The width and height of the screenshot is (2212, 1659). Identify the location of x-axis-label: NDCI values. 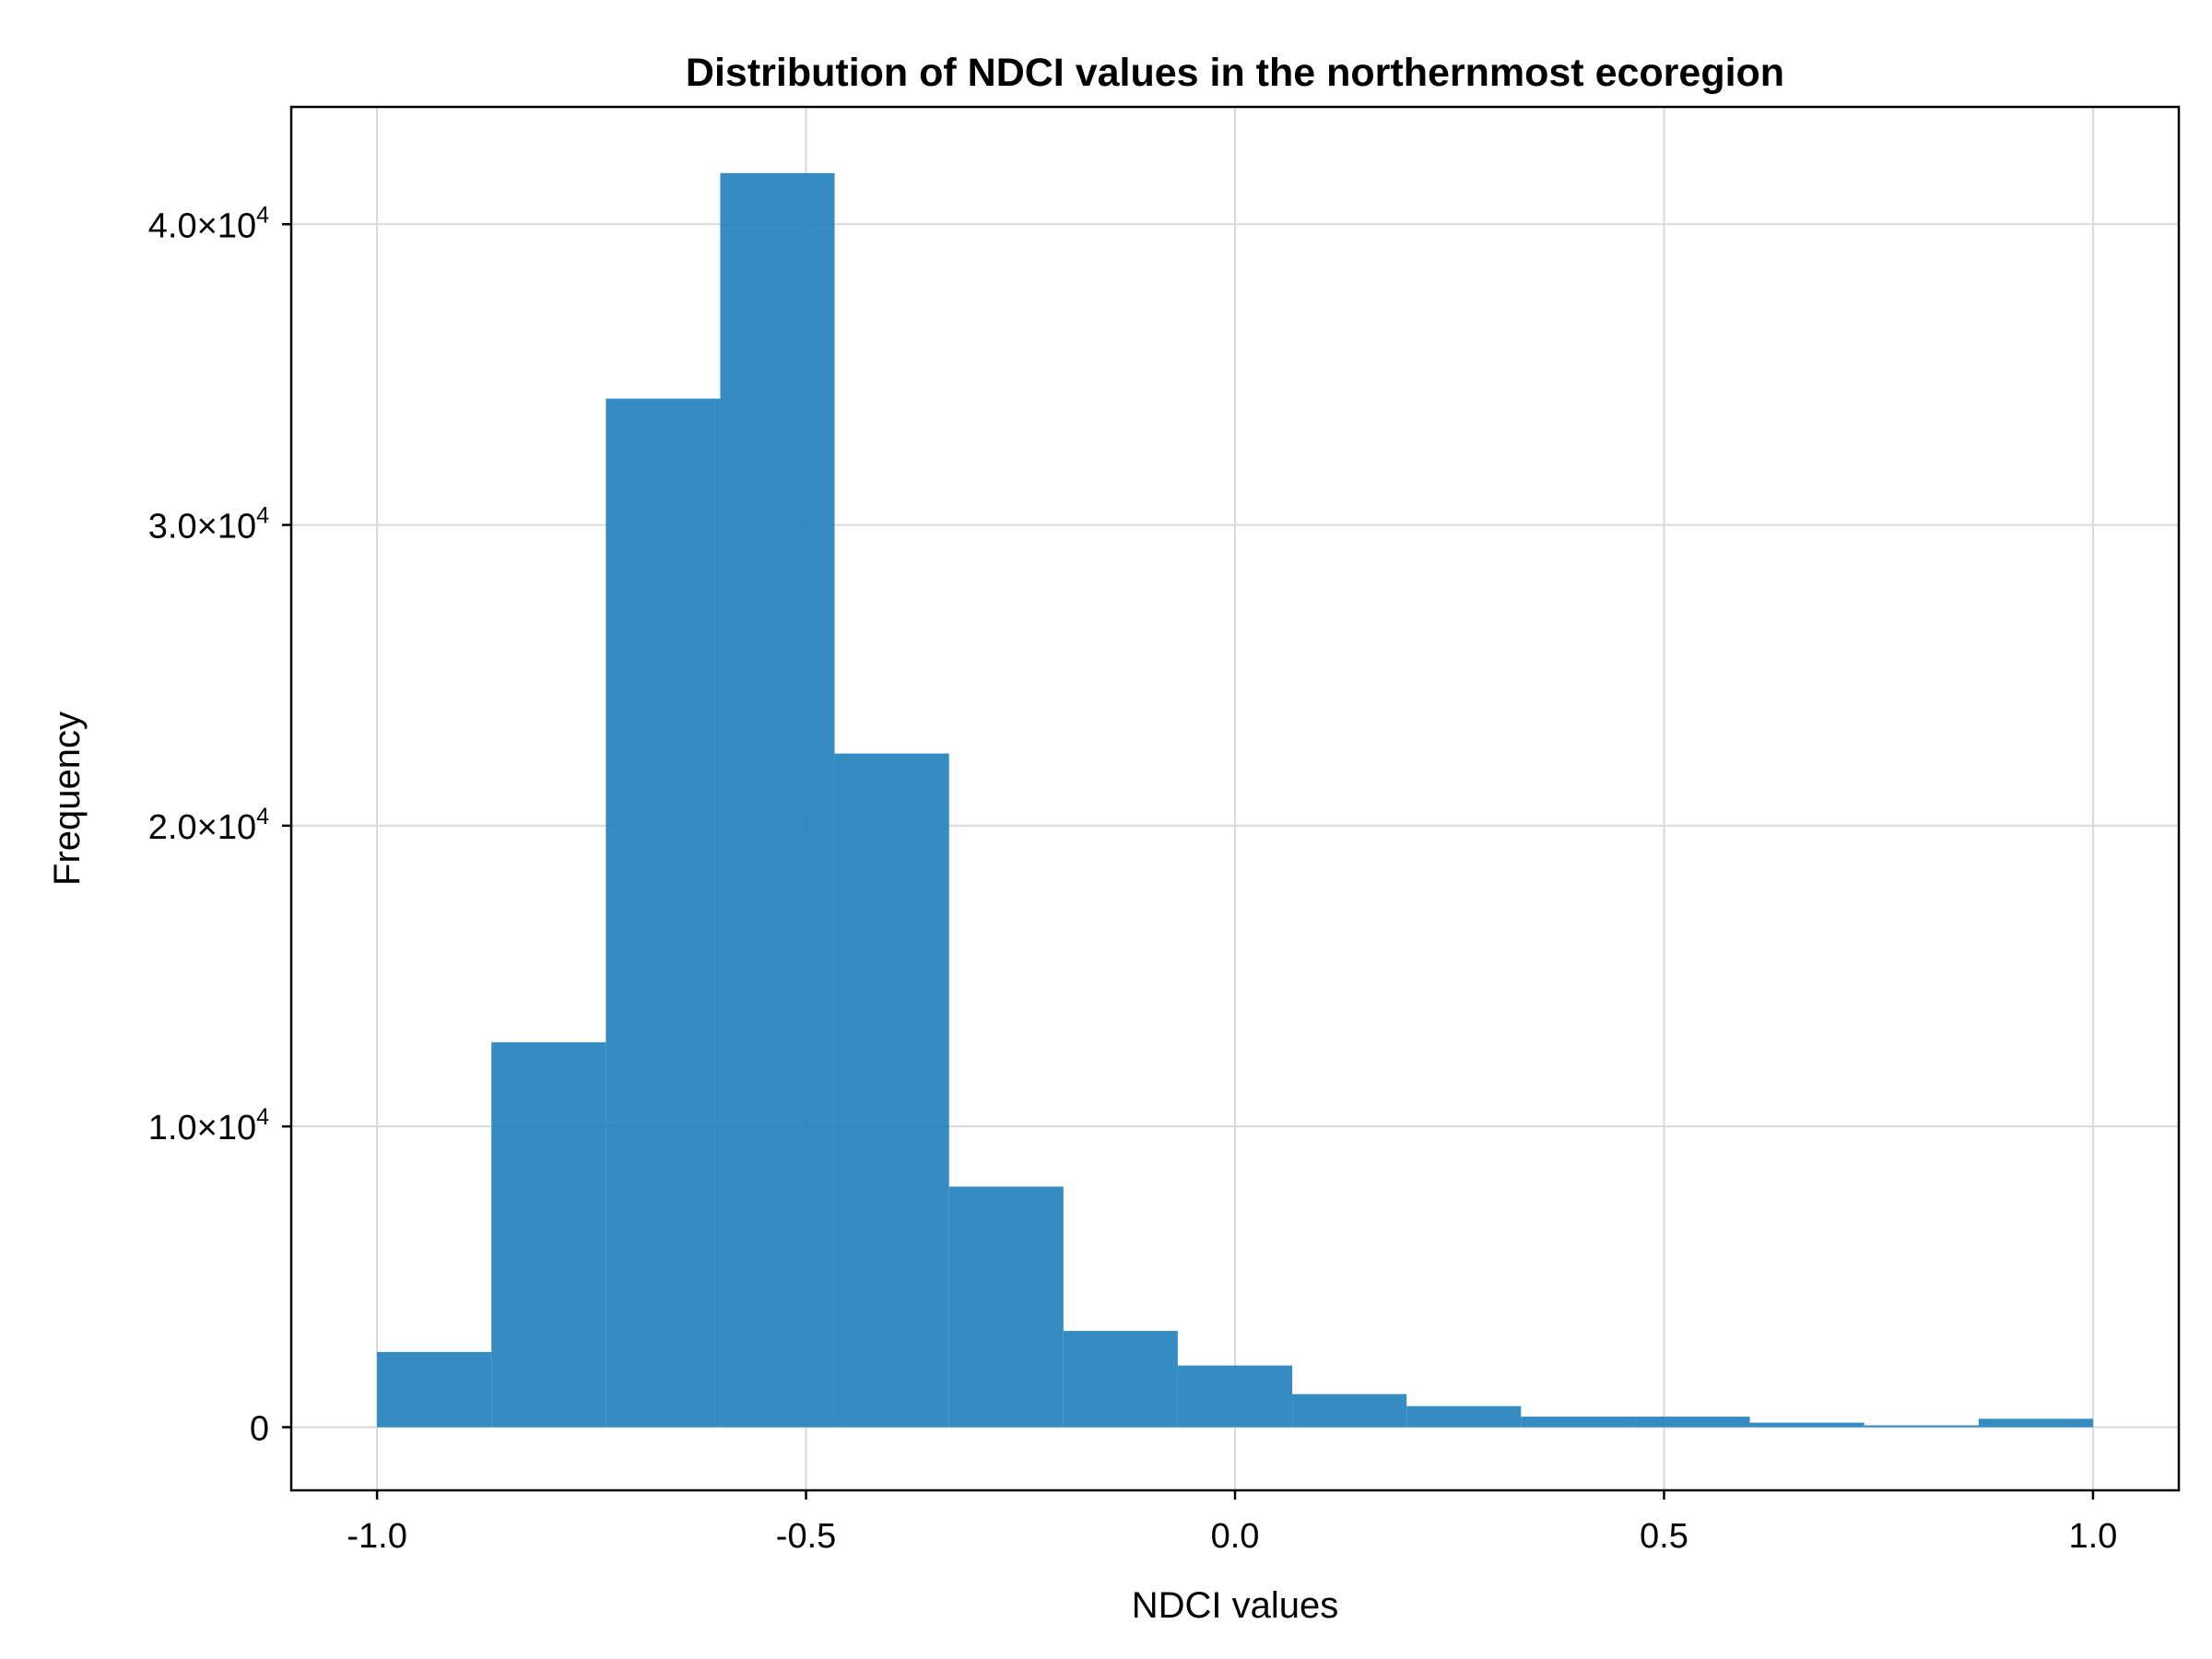
(1235, 1605).